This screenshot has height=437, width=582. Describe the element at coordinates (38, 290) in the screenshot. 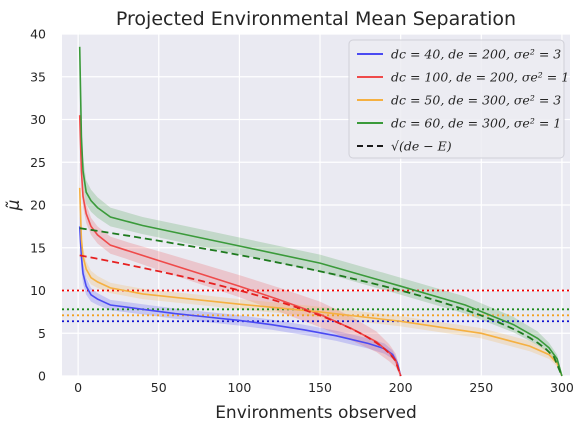

I see `y-tick-label: 10` at that location.